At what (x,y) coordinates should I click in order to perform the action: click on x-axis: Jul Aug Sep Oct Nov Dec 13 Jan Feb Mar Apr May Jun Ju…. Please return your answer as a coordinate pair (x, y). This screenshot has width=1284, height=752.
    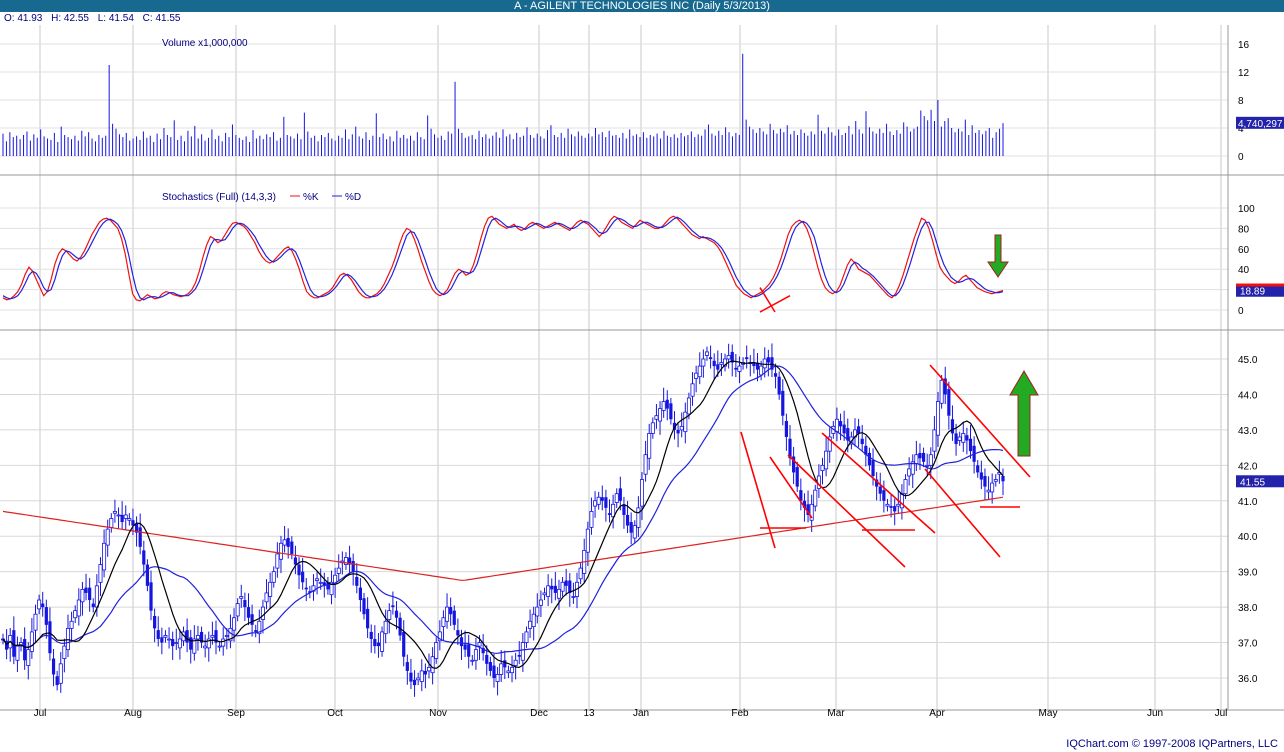
    Looking at the image, I should click on (631, 713).